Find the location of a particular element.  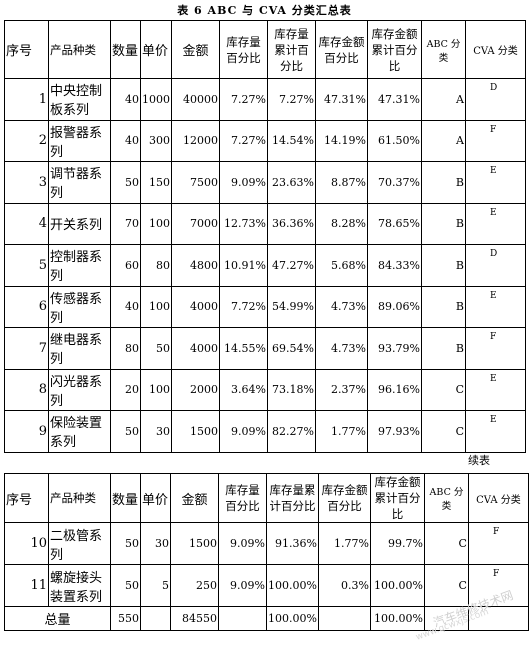

row-amt-cum: 93.79% is located at coordinates (394, 348).